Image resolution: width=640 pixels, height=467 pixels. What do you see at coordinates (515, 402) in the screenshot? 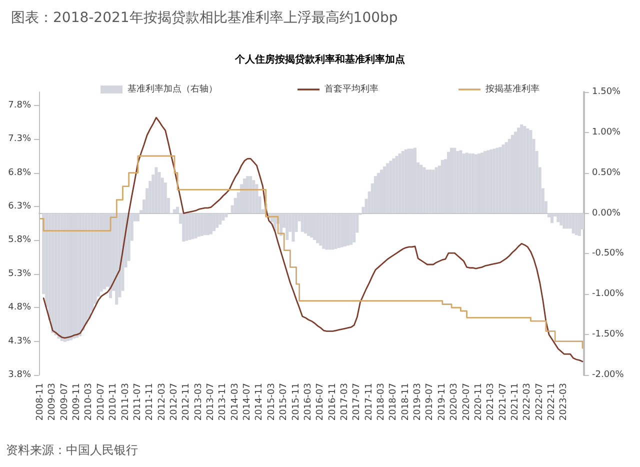
I see `x-tick-label: 2021-11` at bounding box center [515, 402].